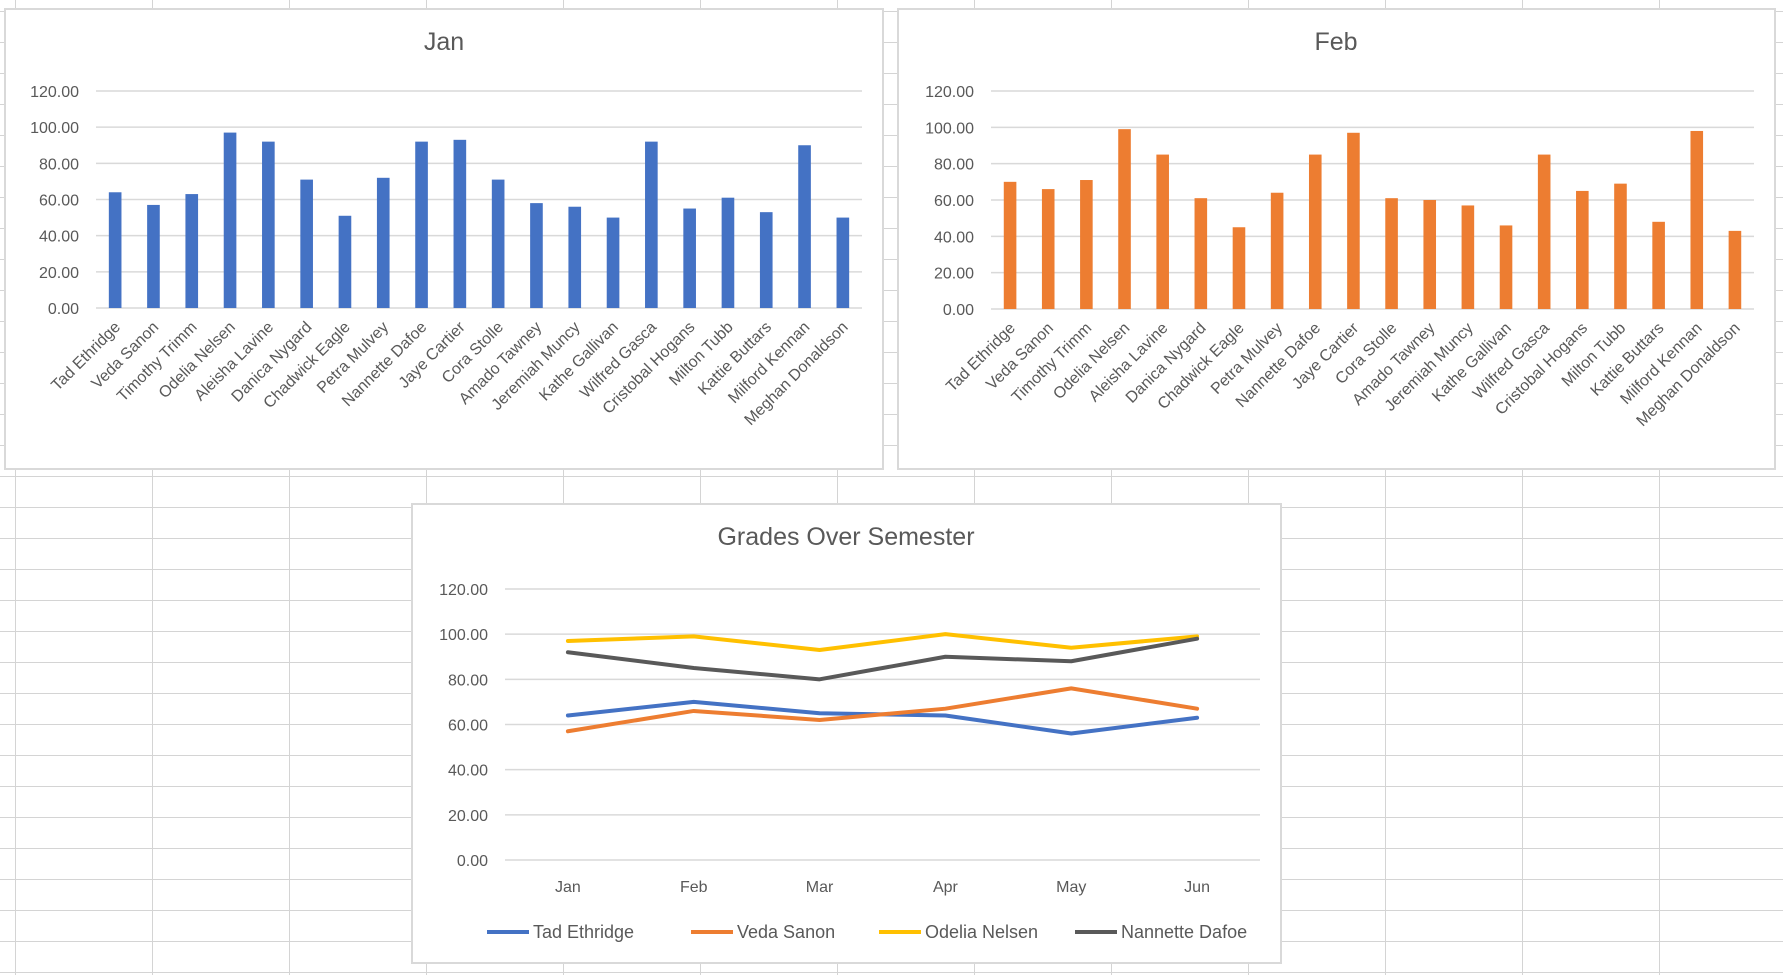 This screenshot has height=975, width=1783. What do you see at coordinates (981, 932) in the screenshot?
I see `legend-label: Odelia Nelsen` at bounding box center [981, 932].